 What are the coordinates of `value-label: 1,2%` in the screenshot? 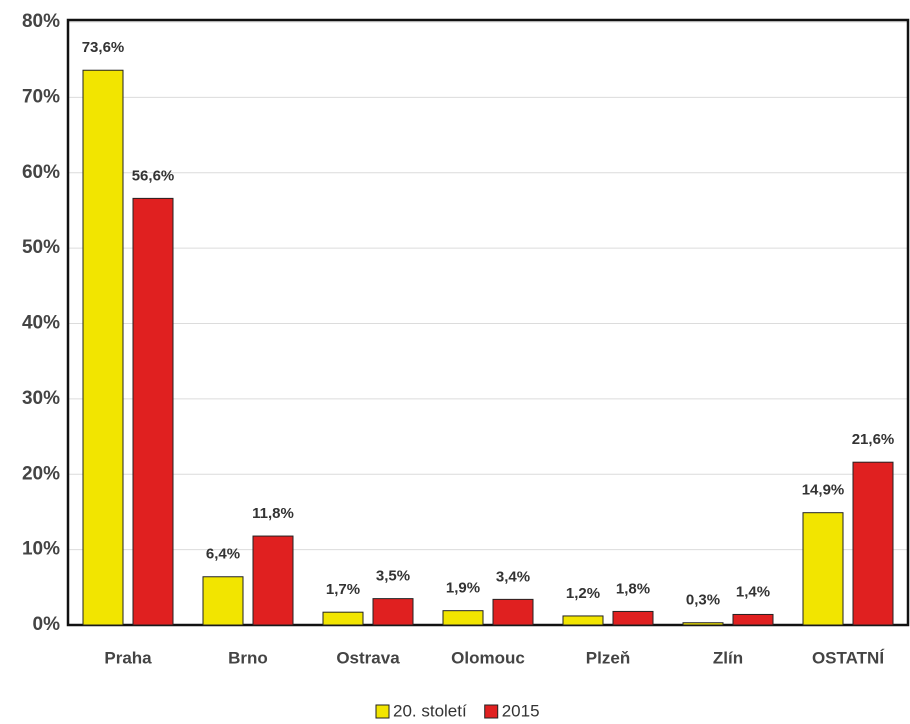 It's located at (583, 593).